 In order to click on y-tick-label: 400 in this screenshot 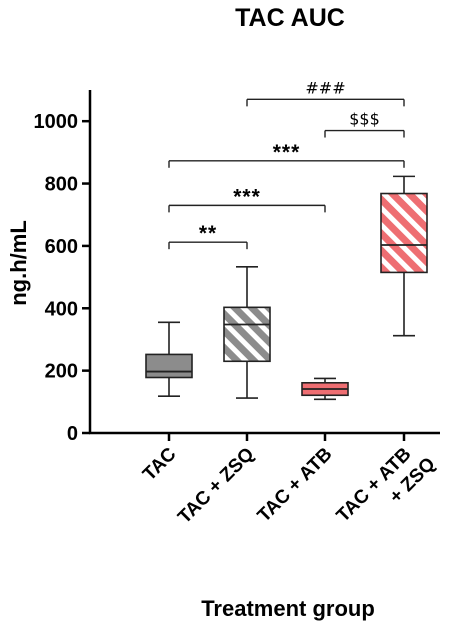, I will do `click(61, 309)`.